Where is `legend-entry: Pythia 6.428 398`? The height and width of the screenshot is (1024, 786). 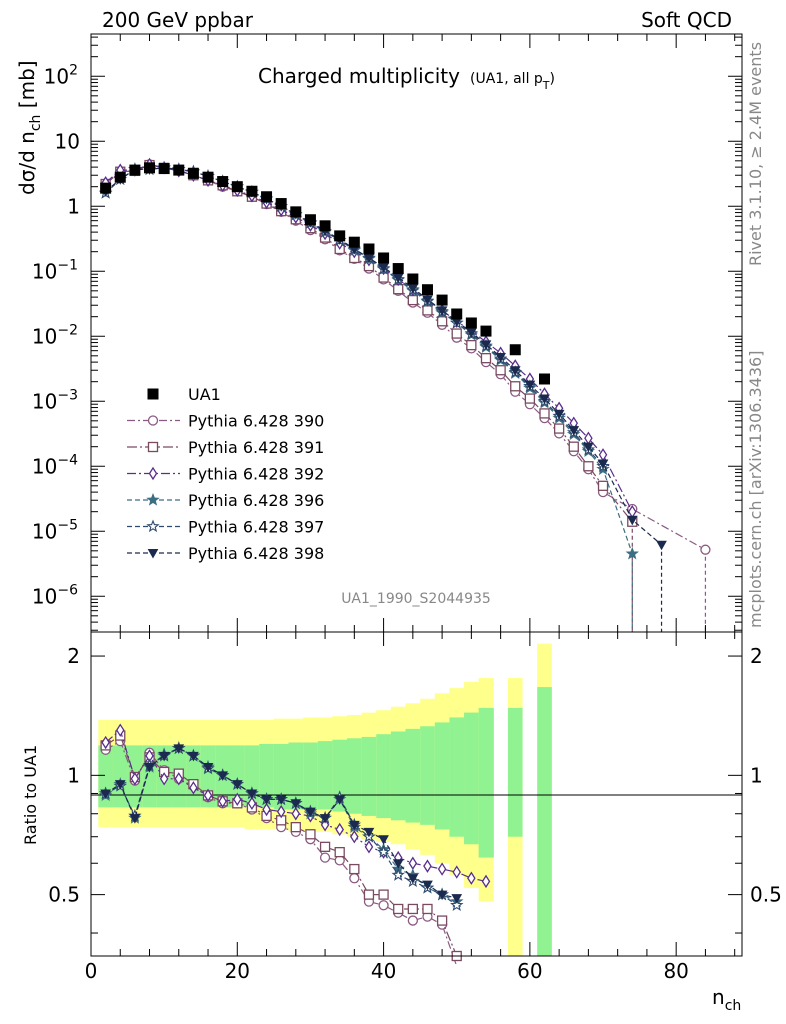
legend-entry: Pythia 6.428 398 is located at coordinates (225, 553).